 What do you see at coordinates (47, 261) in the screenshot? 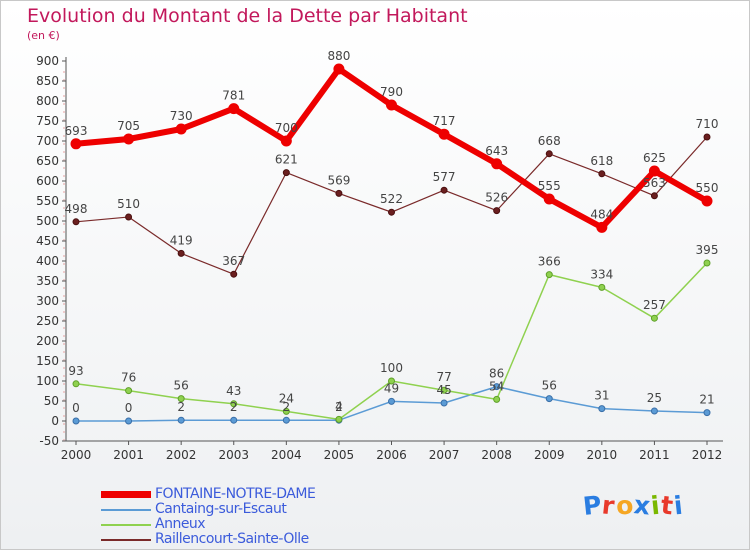
I see `y-tick-label: 400` at bounding box center [47, 261].